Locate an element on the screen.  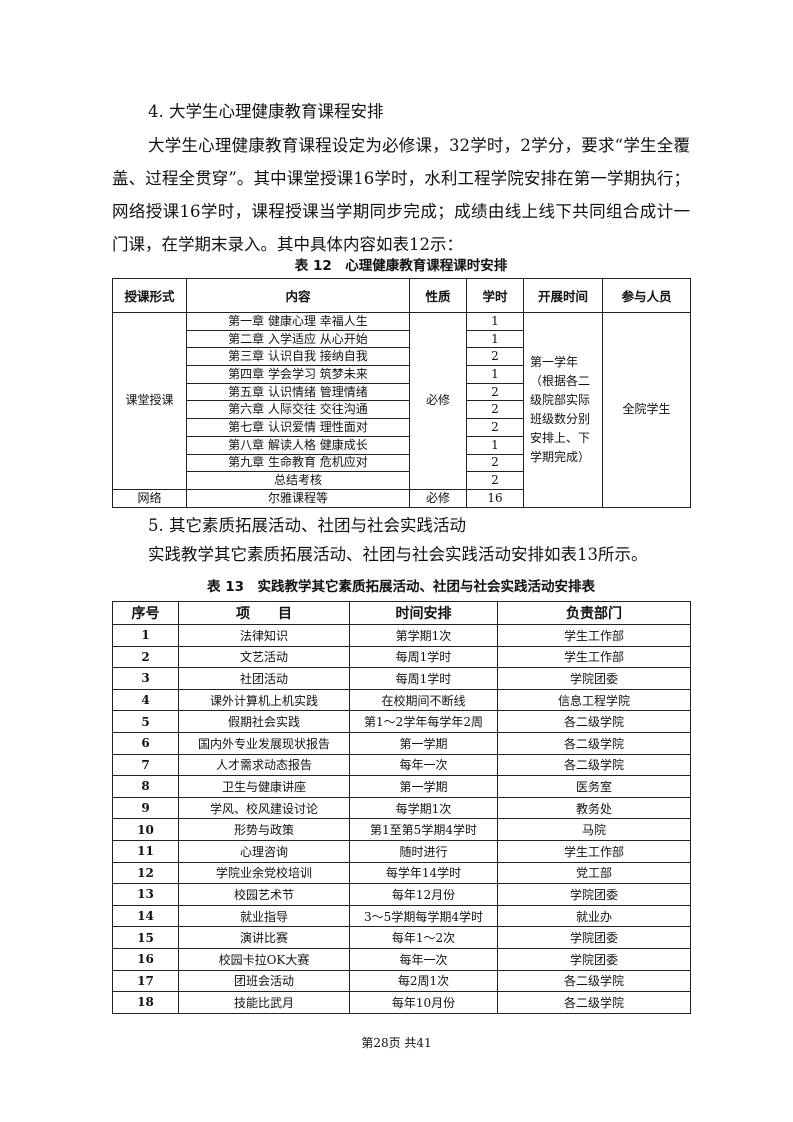
table-row: 10 形势与政策 第1至第5学期4学时 马院 is located at coordinates (401, 829).